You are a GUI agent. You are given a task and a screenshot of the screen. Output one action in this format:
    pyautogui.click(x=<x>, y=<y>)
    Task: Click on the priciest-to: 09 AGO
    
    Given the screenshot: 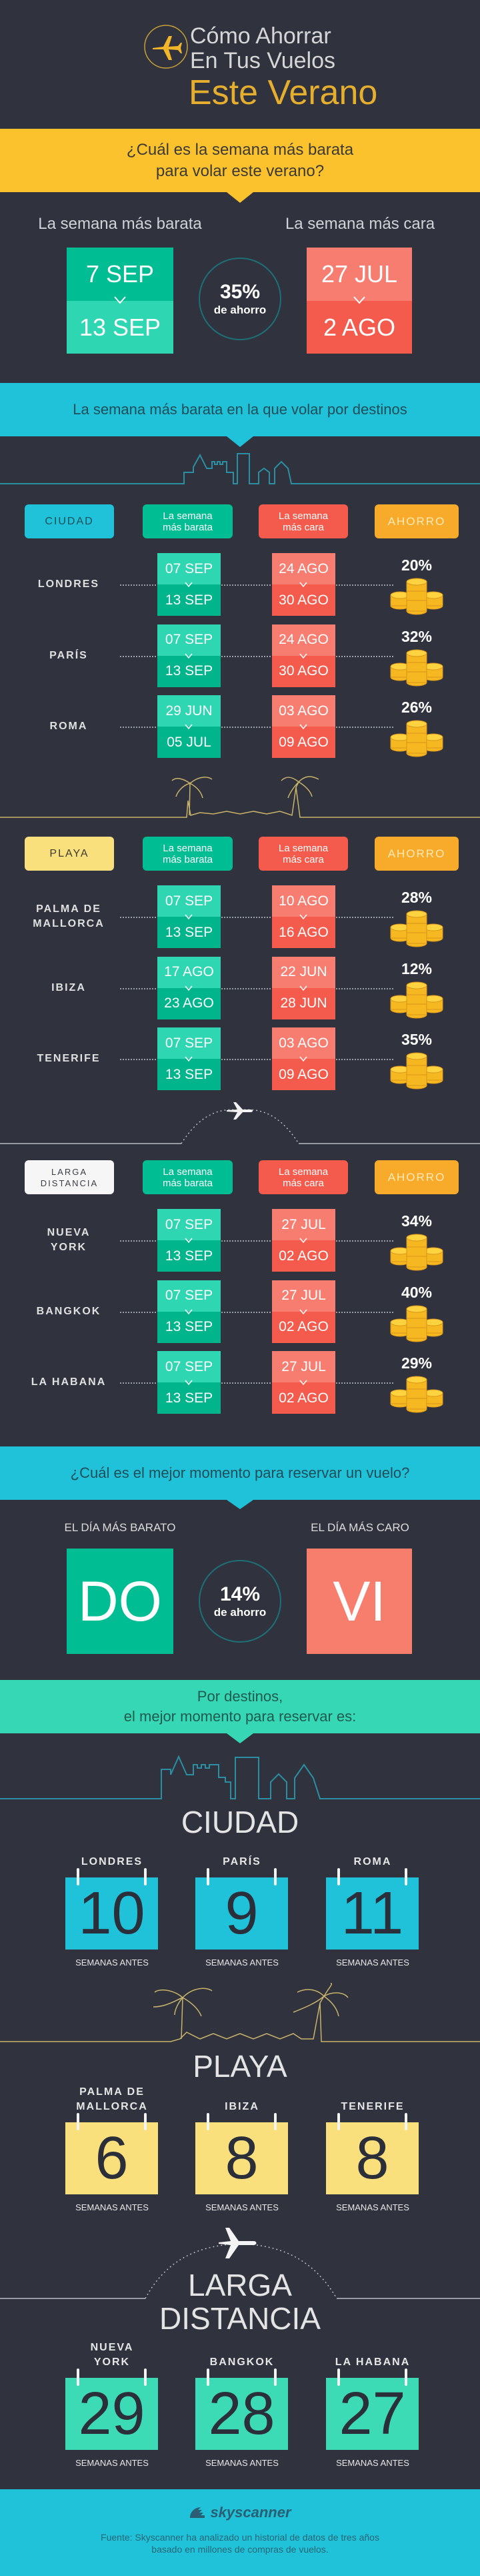 What is the action you would take?
    pyautogui.click(x=303, y=1074)
    